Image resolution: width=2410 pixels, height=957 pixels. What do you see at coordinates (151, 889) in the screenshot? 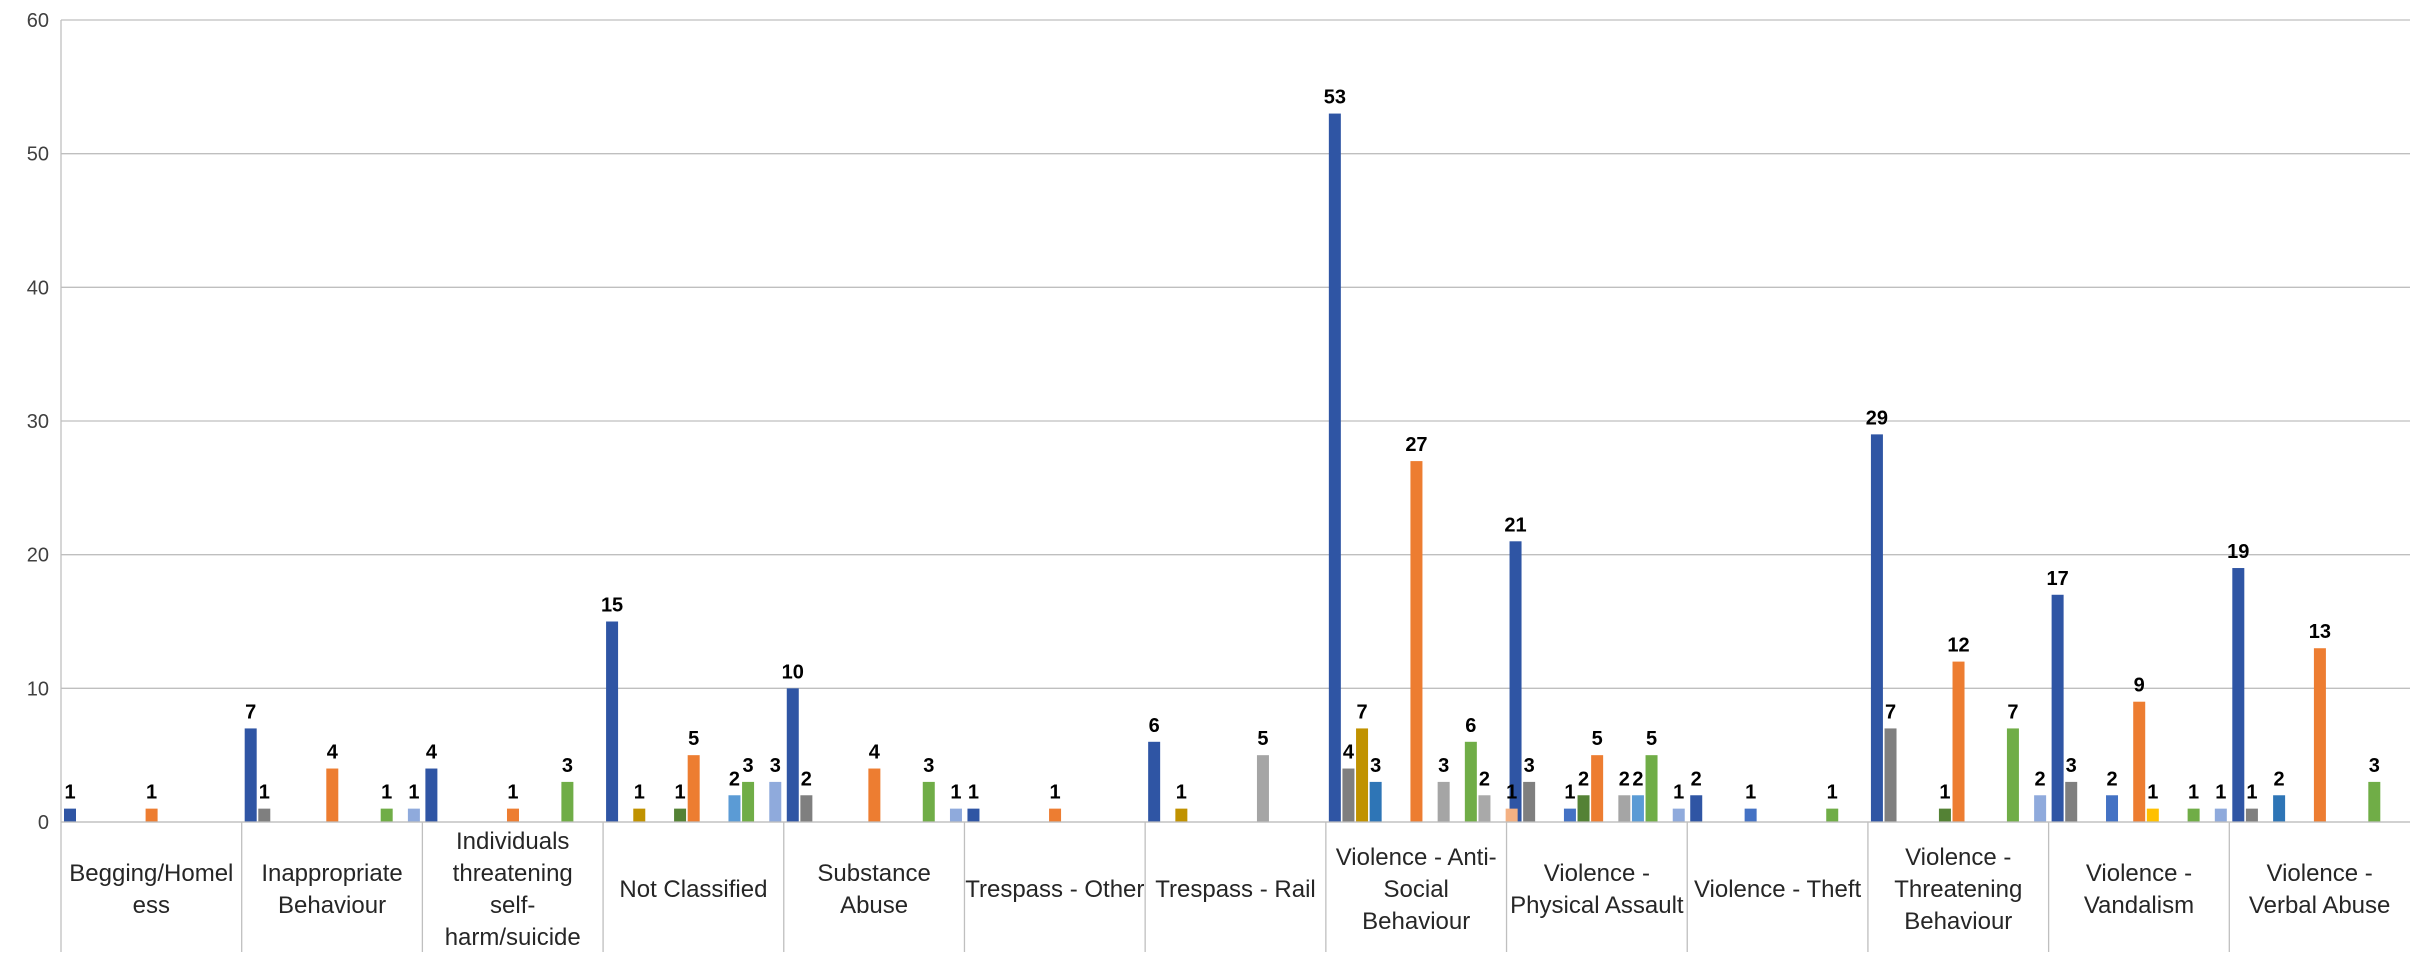
I see `category-label: Begging/Homel ess` at bounding box center [151, 889].